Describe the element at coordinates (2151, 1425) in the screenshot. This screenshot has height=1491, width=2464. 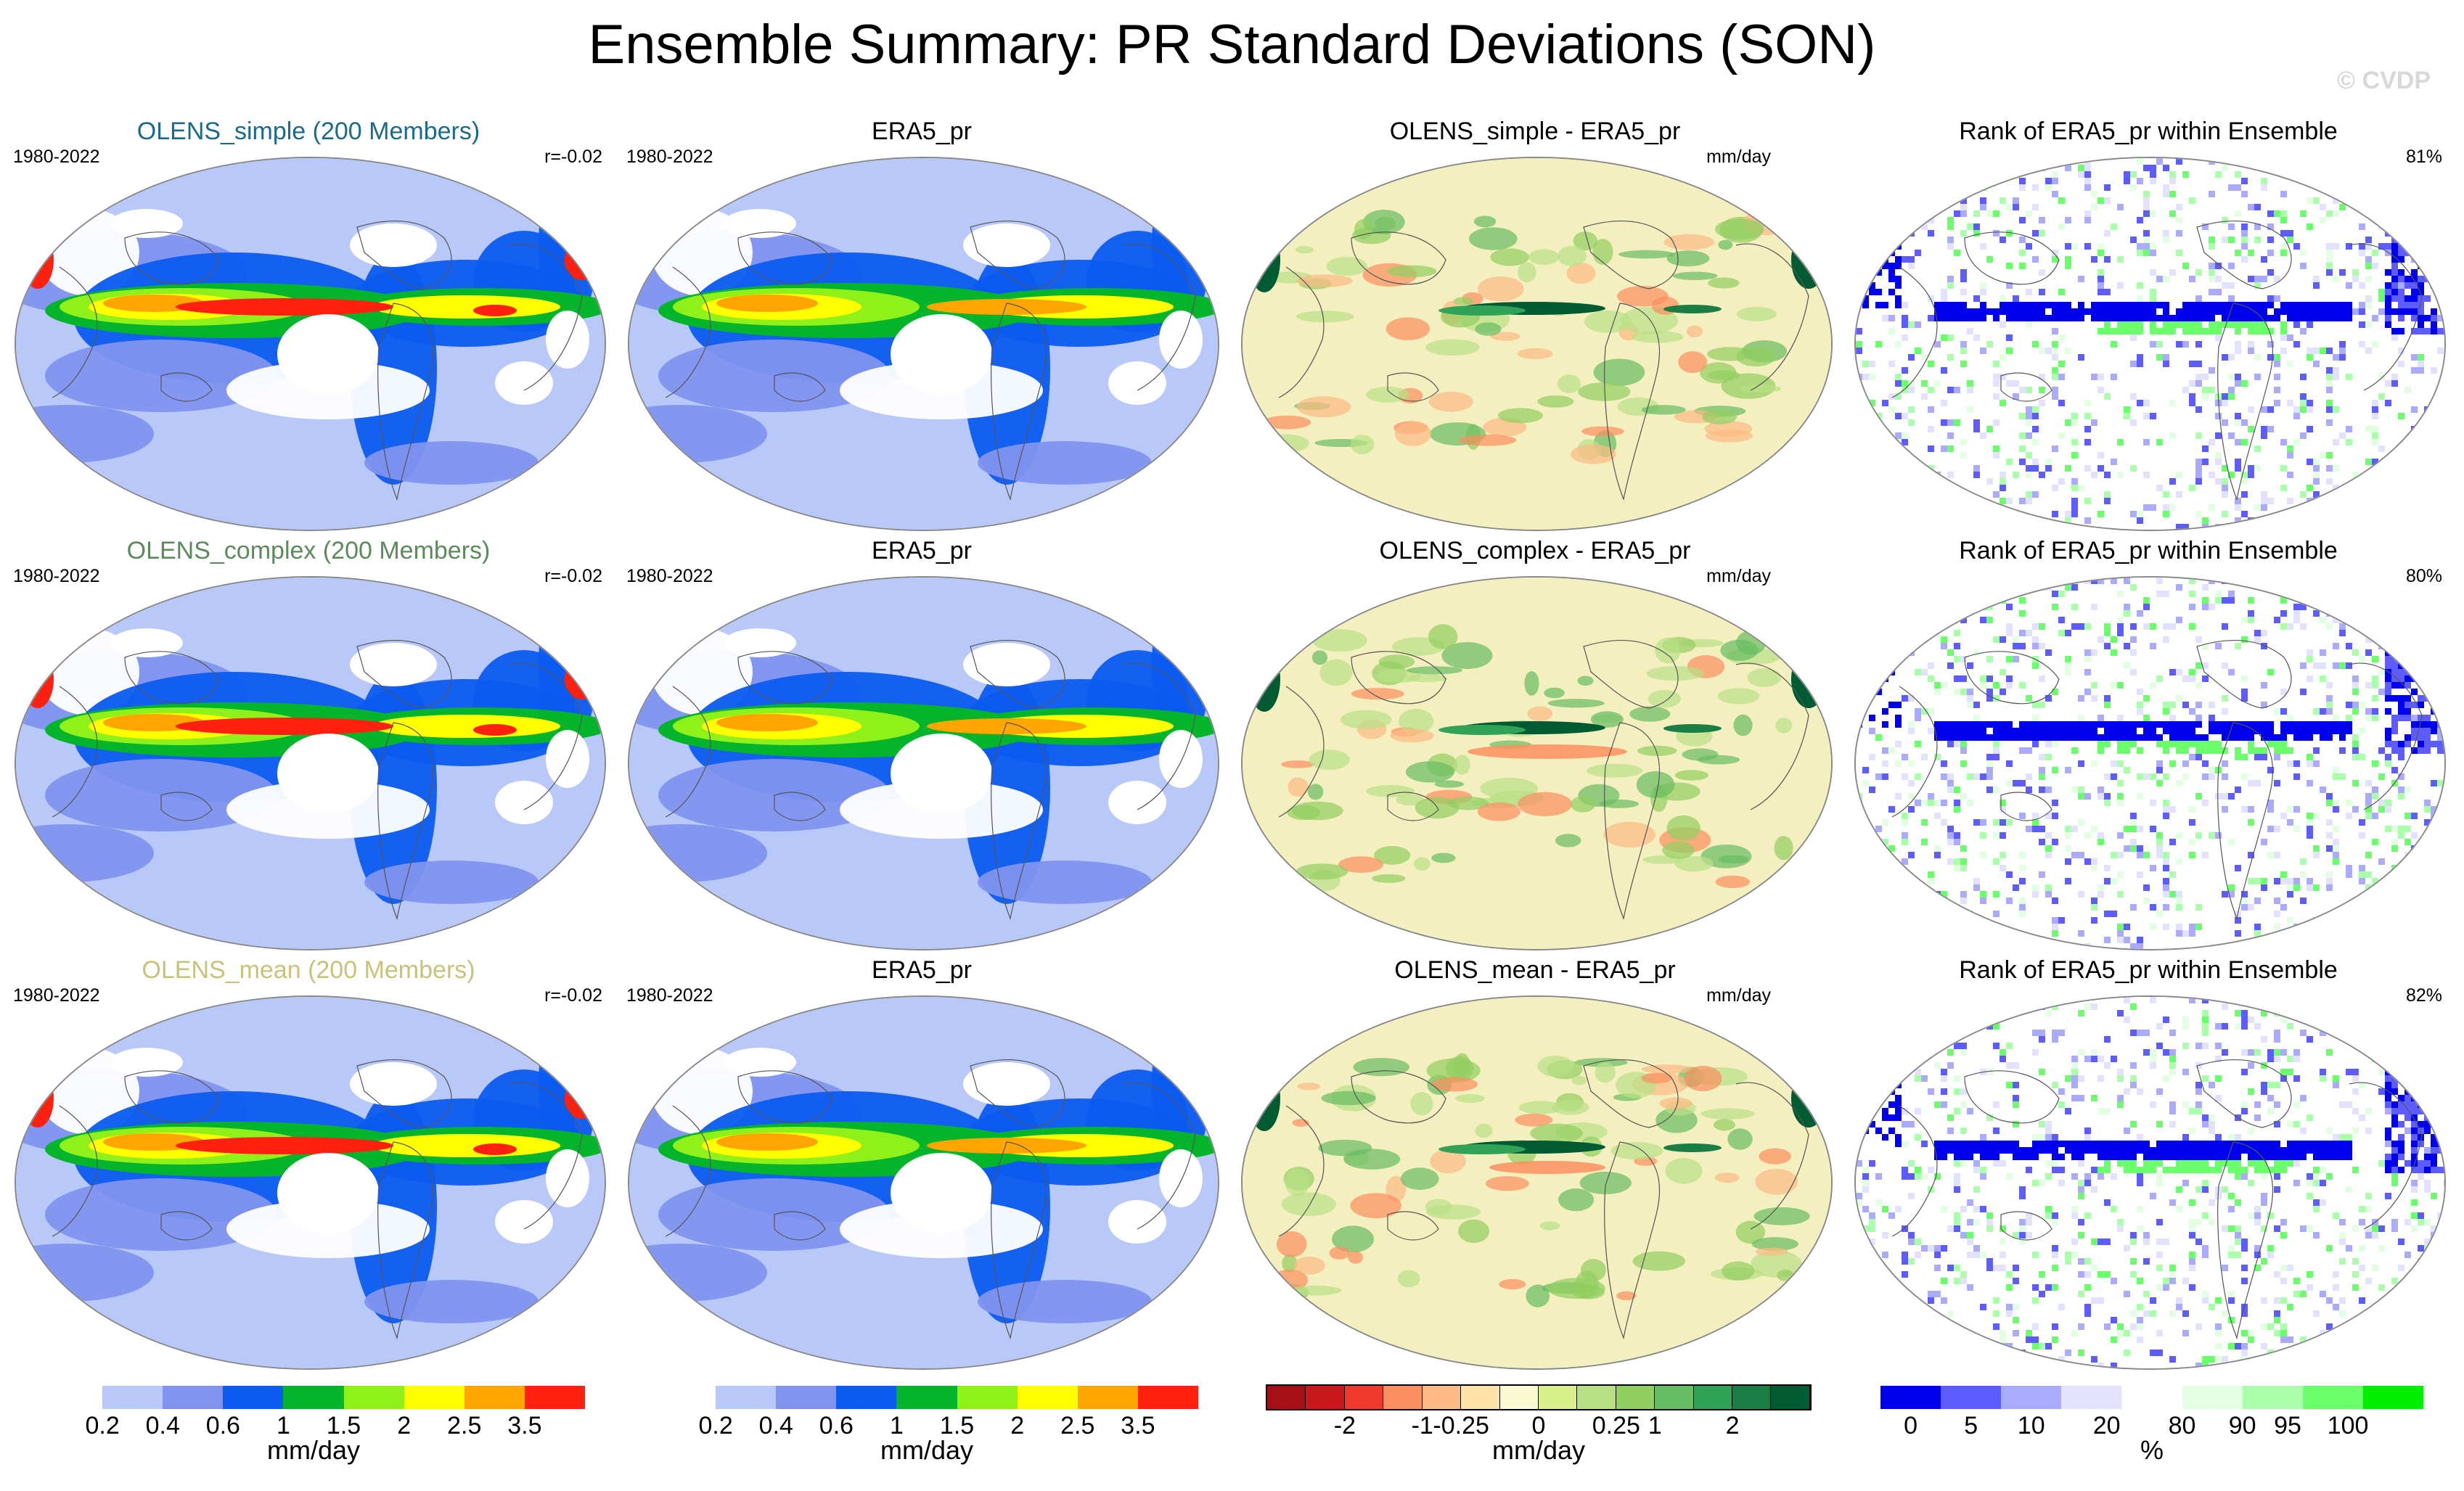
I see `colorbar-rank-ticks: 0 5 10 20 80 90 95 100` at that location.